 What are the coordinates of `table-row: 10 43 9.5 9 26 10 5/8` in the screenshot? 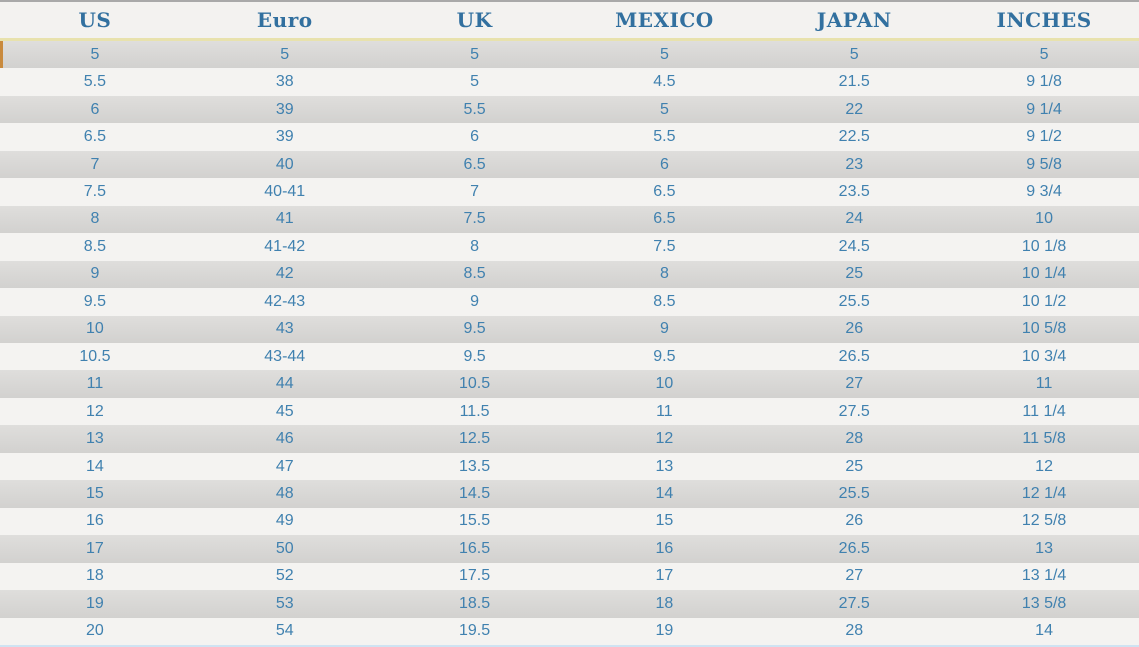 It's located at (569, 329).